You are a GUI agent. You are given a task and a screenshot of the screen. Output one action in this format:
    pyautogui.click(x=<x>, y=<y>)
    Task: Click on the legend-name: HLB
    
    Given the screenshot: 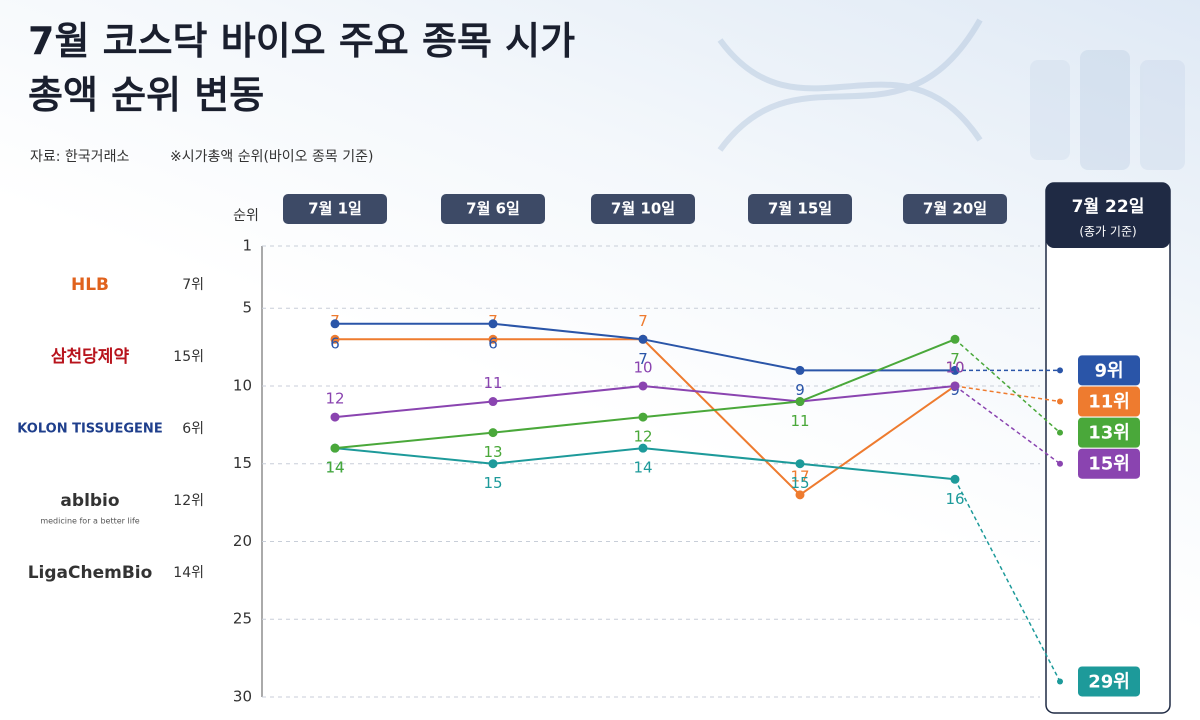 What is the action you would take?
    pyautogui.click(x=90, y=285)
    